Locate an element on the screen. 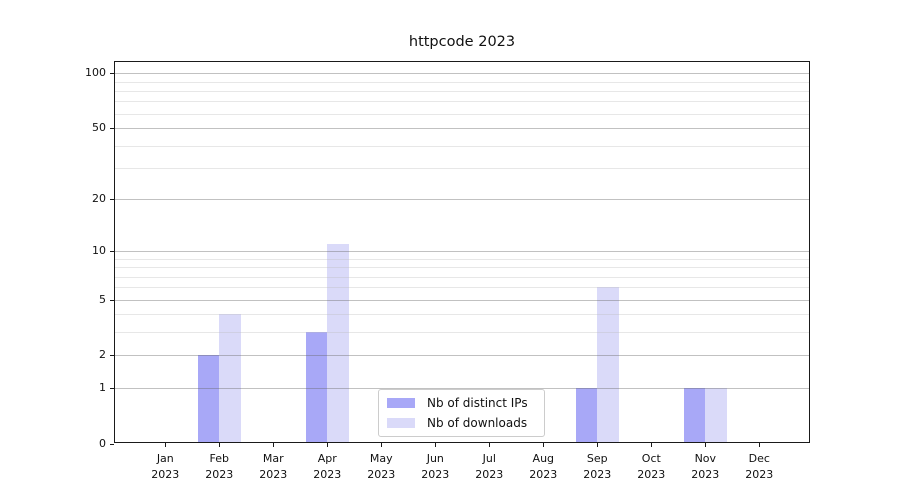  legend: Nb of distinct IPs Nb of downloads is located at coordinates (461, 413).